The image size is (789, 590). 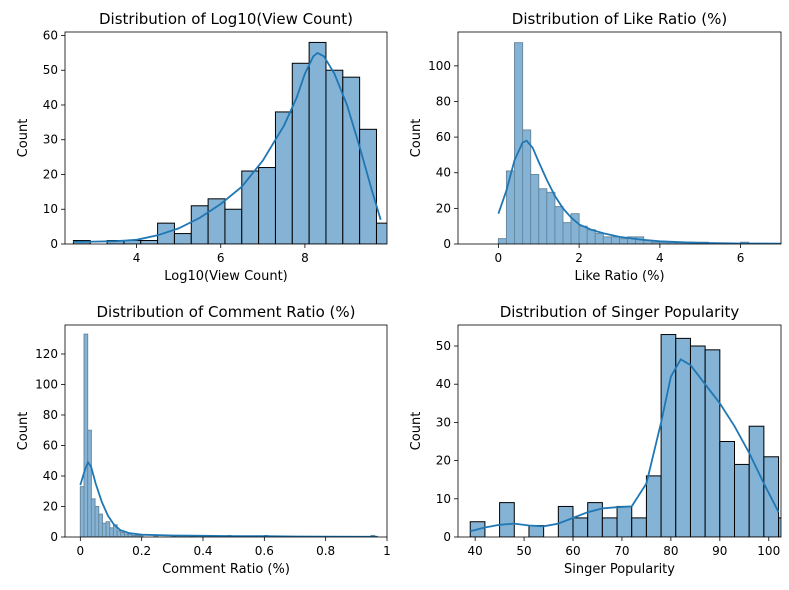 What do you see at coordinates (325, 551) in the screenshot?
I see `x-tick-label: 0.8` at bounding box center [325, 551].